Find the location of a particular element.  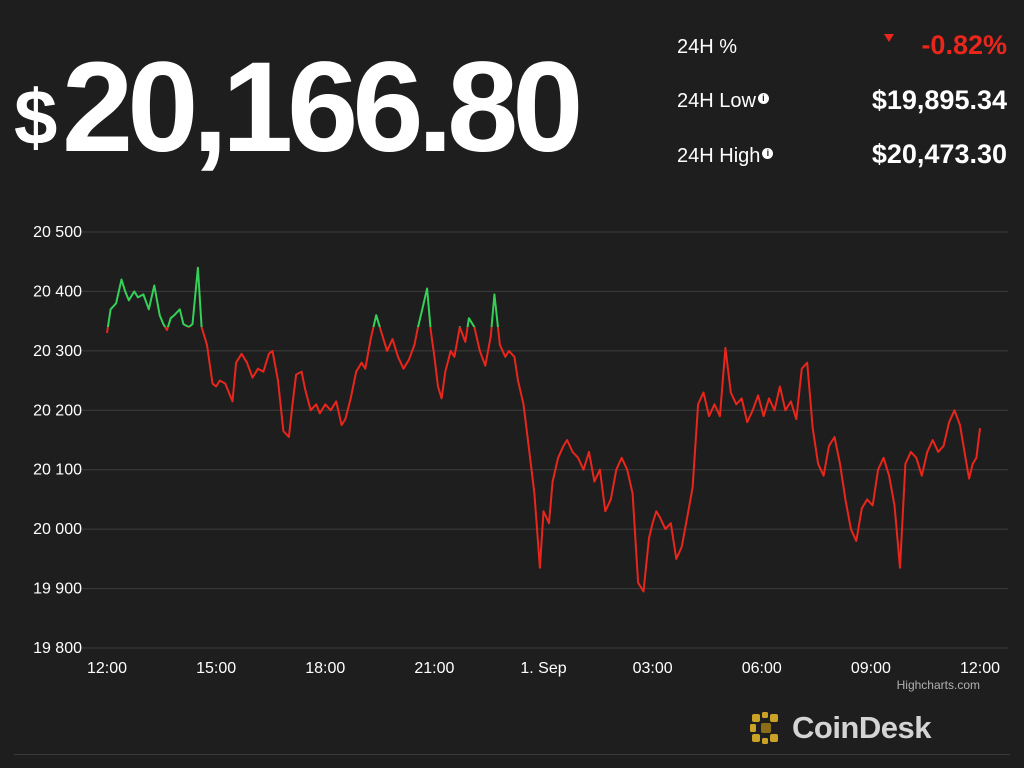

low-value: $19,895.34 is located at coordinates (939, 100).